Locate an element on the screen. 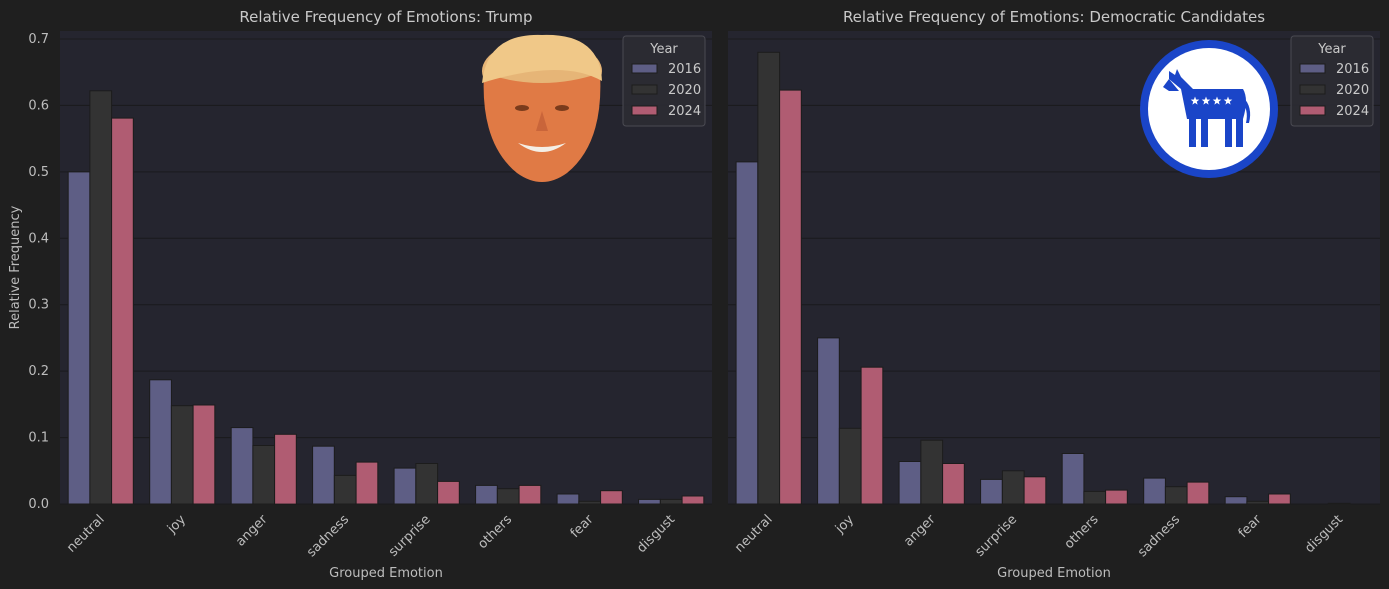  y-tick-label: 0.4 is located at coordinates (38, 238).